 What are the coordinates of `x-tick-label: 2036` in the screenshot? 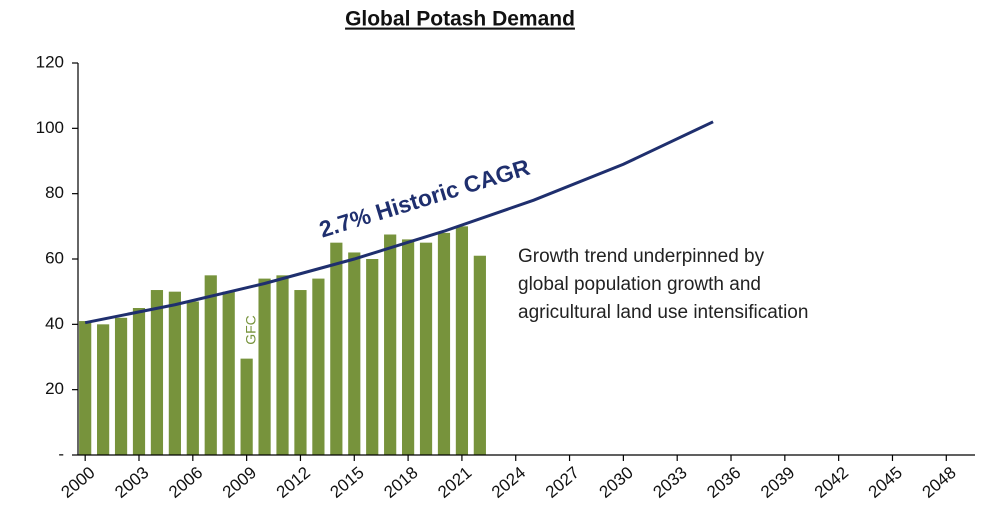 It's located at (723, 482).